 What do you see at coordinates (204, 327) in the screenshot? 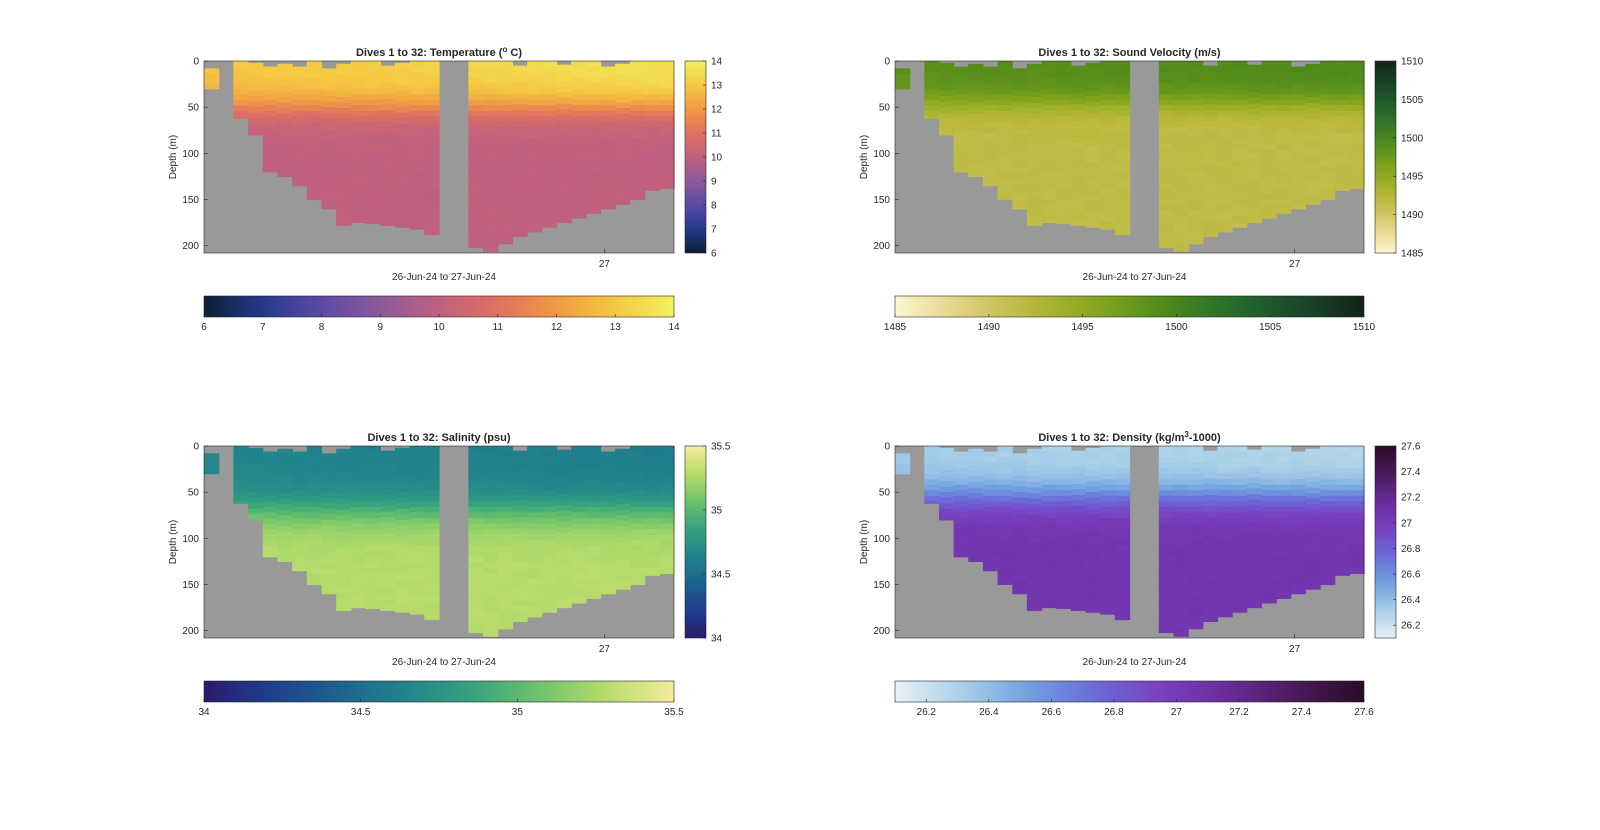
I see `hcolorbar-tick-label: 6` at bounding box center [204, 327].